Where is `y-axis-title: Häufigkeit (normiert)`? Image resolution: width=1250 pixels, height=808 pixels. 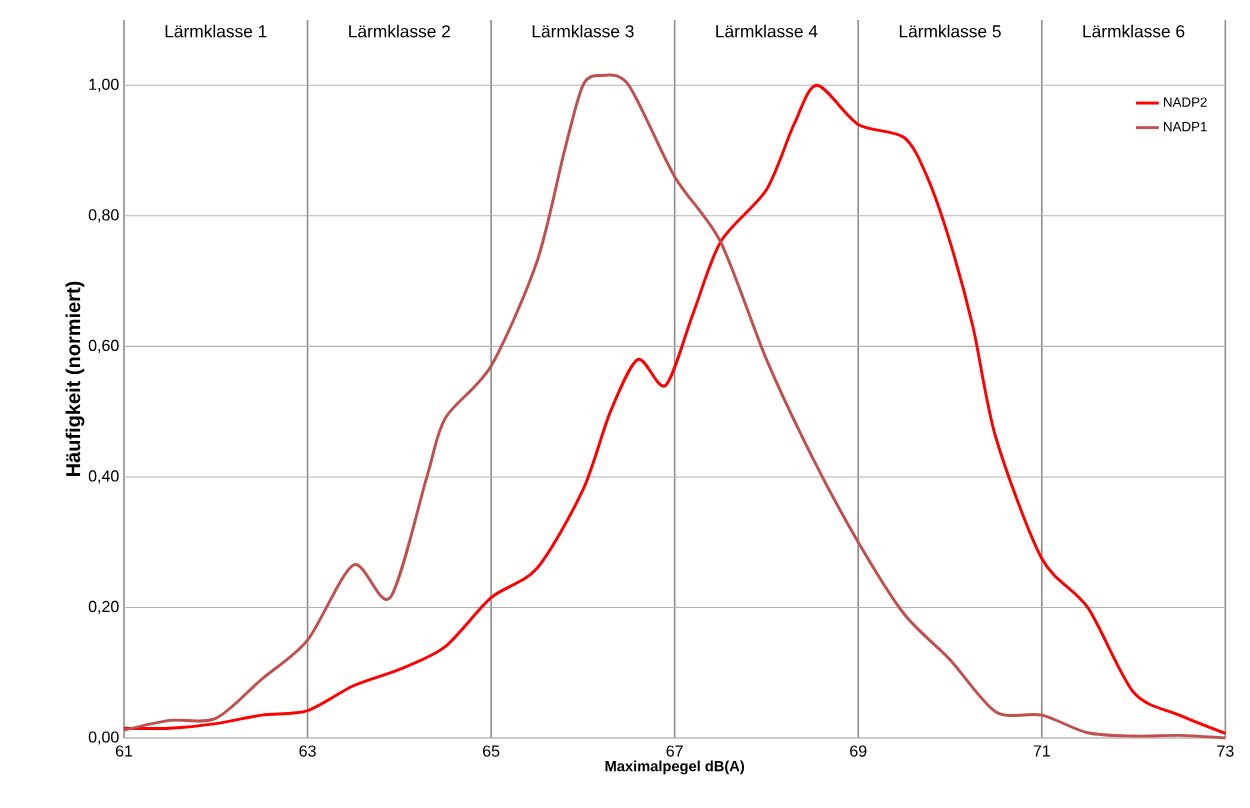
y-axis-title: Häufigkeit (normiert) is located at coordinates (75, 378).